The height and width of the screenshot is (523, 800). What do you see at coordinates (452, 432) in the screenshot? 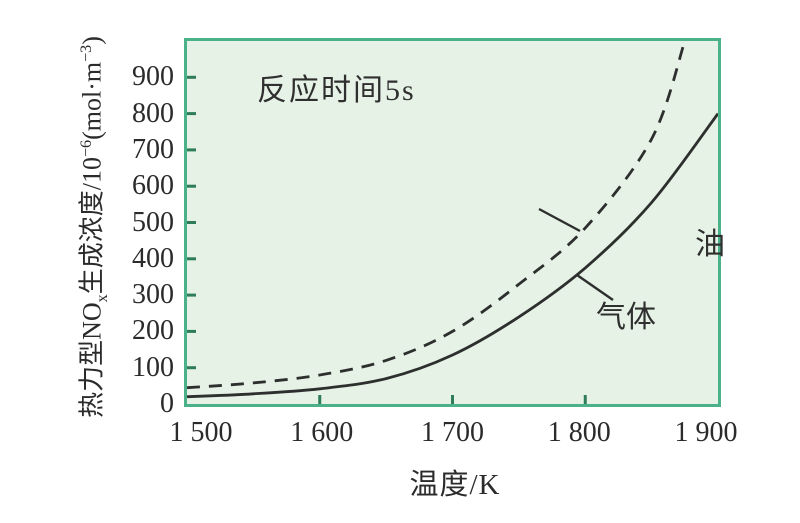
I see `x-tick-label: 1 700` at bounding box center [452, 432].